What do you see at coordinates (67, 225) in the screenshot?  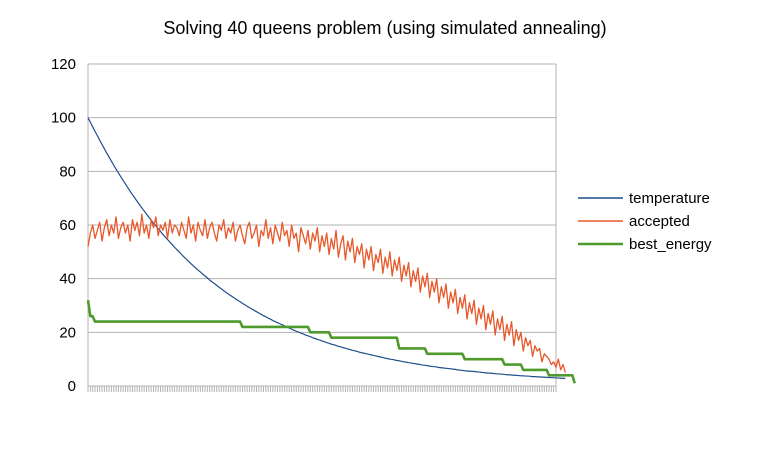 I see `y-tick-label: 60` at bounding box center [67, 225].